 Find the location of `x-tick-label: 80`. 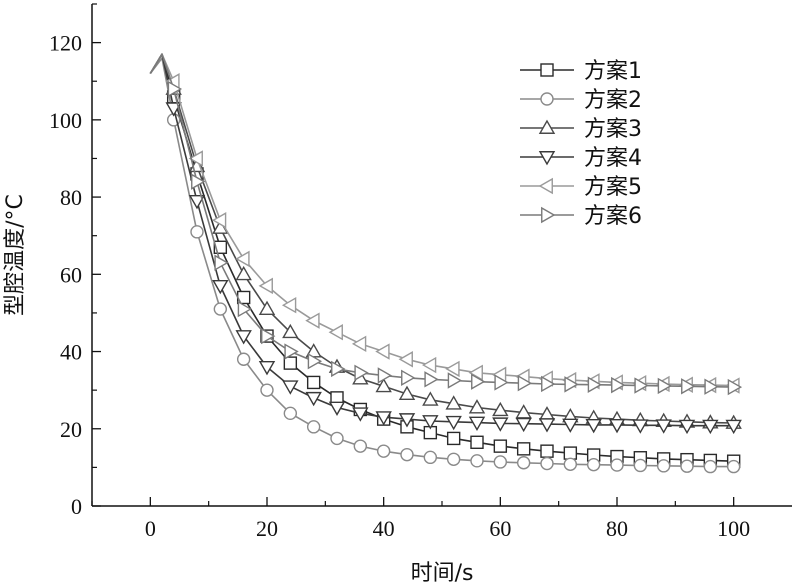

x-tick-label: 80 is located at coordinates (617, 528).